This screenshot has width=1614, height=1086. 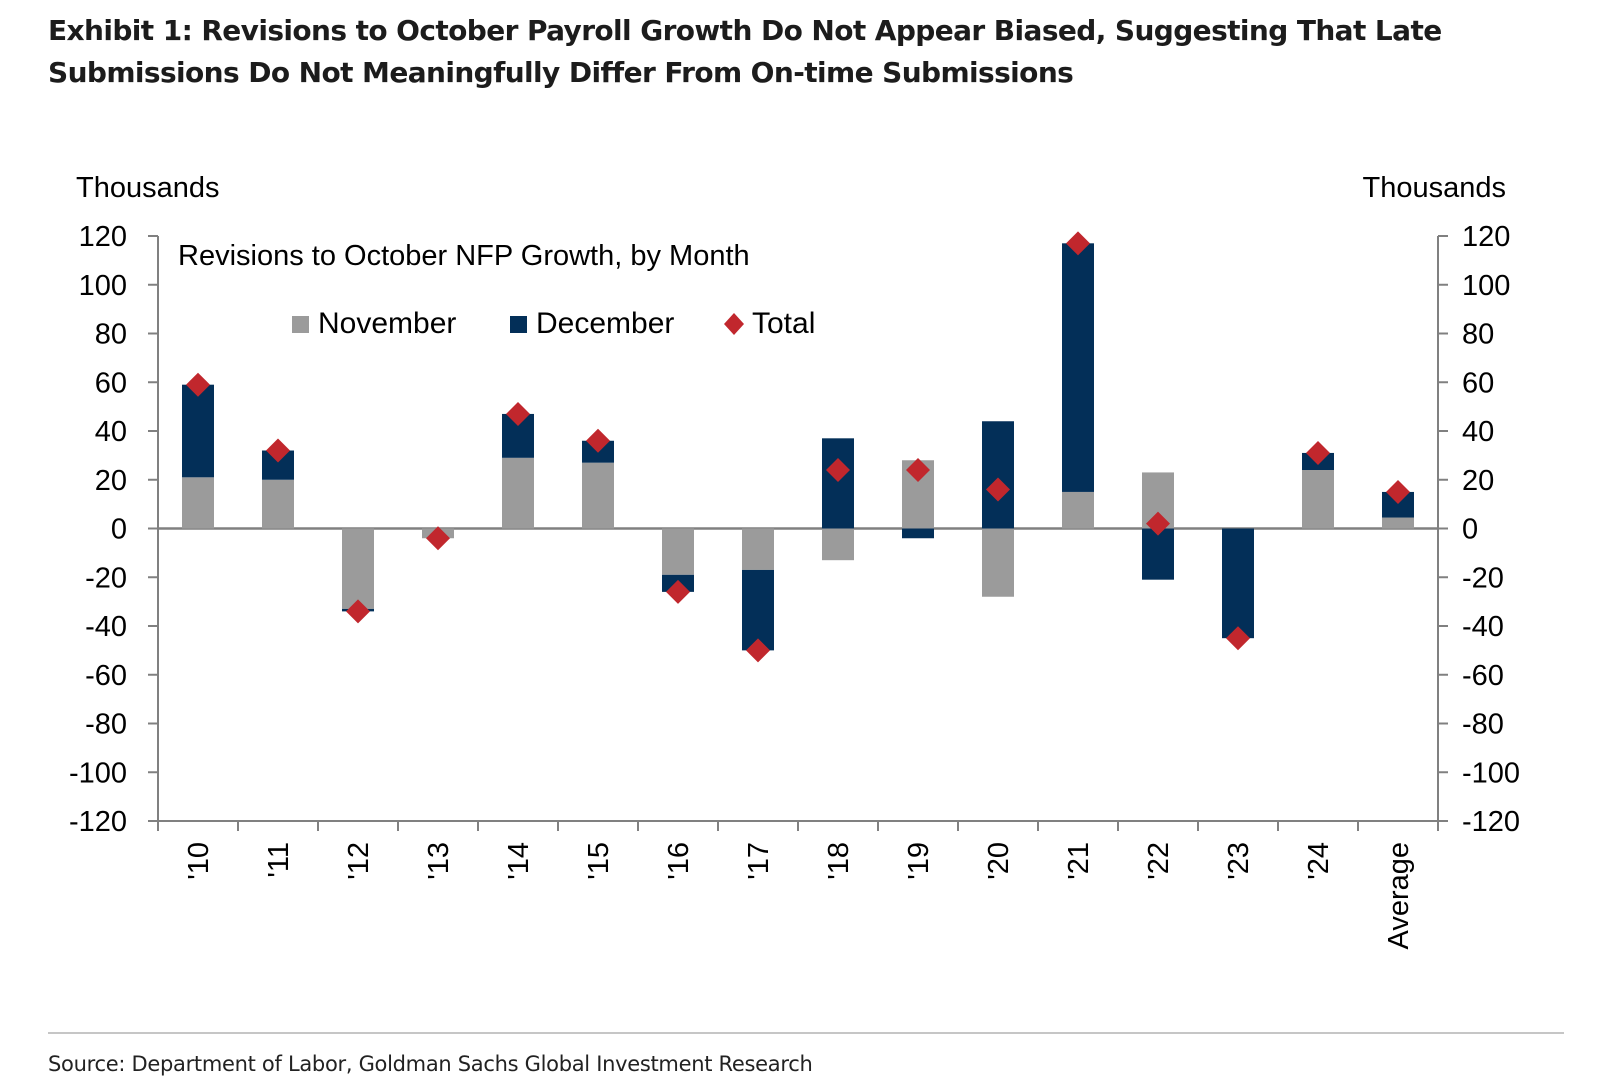 What do you see at coordinates (679, 861) in the screenshot?
I see `x-tick-label: '16` at bounding box center [679, 861].